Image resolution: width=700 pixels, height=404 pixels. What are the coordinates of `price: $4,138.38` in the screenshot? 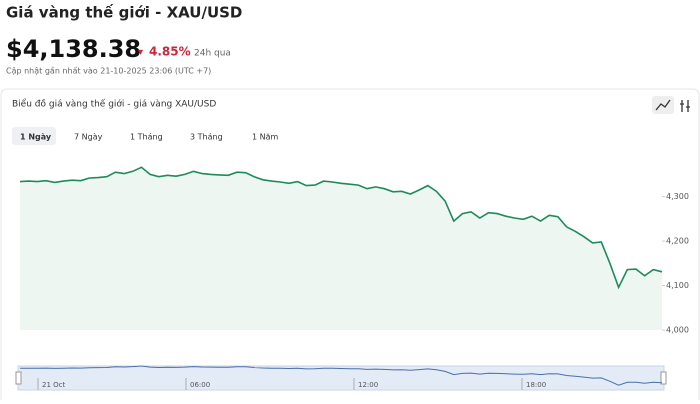 It's located at (73, 49).